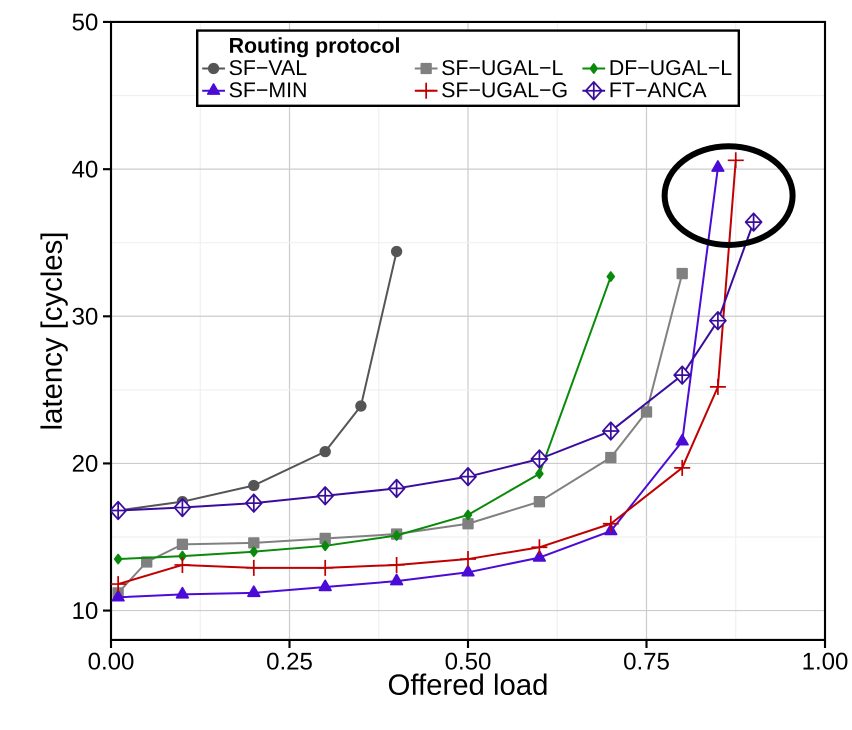 The image size is (852, 730). Describe the element at coordinates (467, 684) in the screenshot. I see `x-axis-title: Offered load` at that location.